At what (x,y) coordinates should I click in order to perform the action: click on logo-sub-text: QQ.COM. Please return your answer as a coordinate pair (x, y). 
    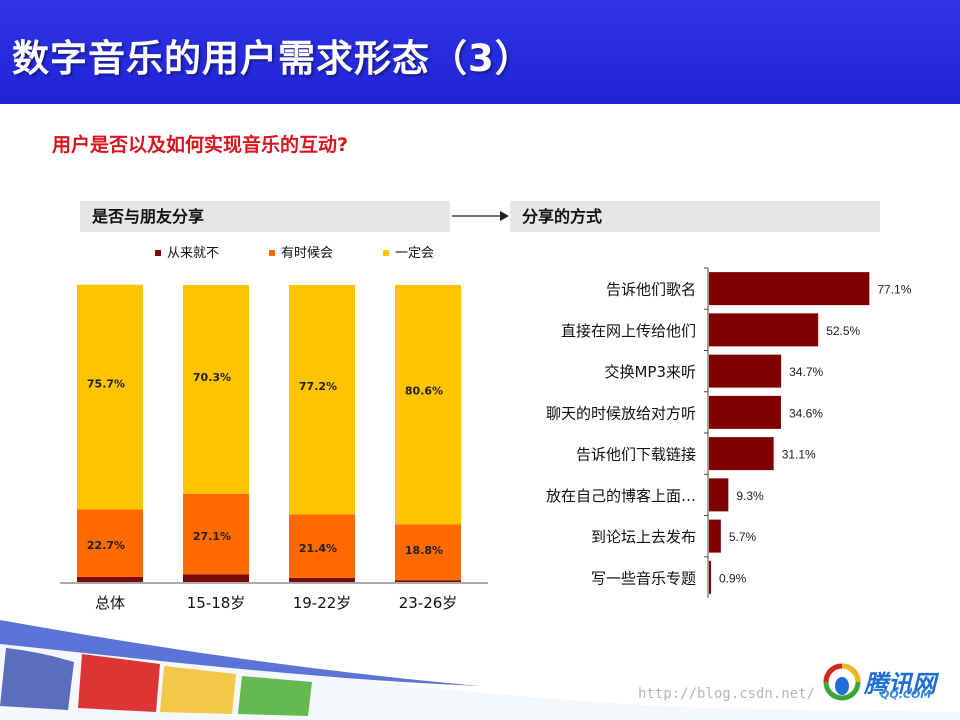
    Looking at the image, I should click on (906, 694).